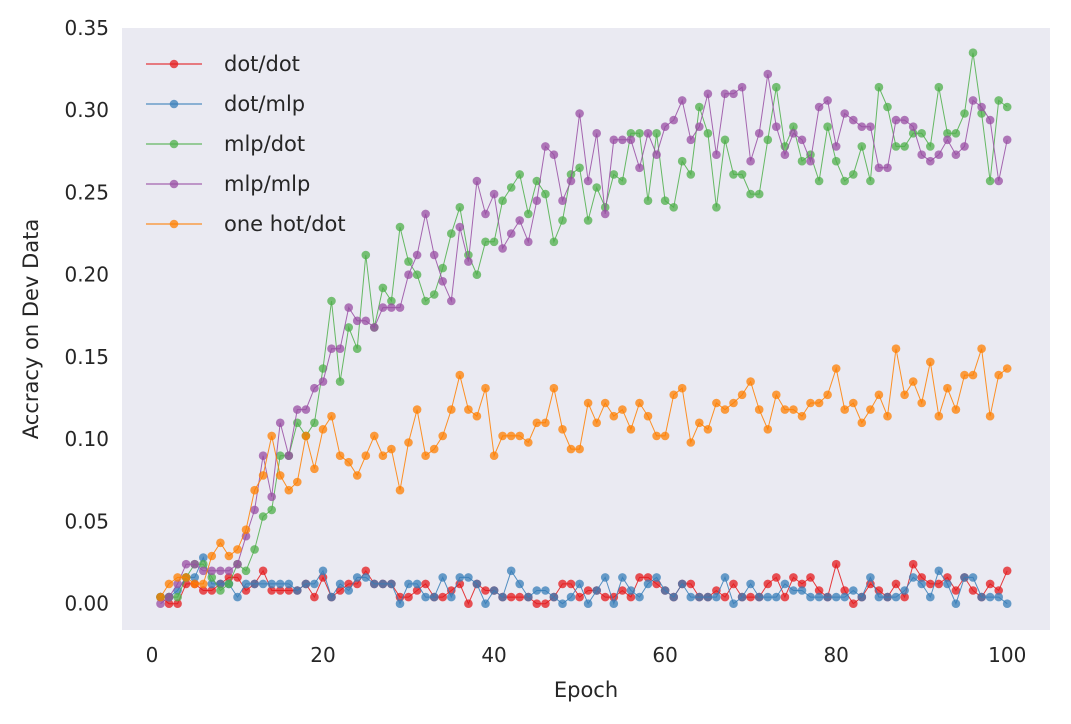 This screenshot has width=1071, height=724. Describe the element at coordinates (264, 144) in the screenshot. I see `legend-label: mlp/dot` at that location.